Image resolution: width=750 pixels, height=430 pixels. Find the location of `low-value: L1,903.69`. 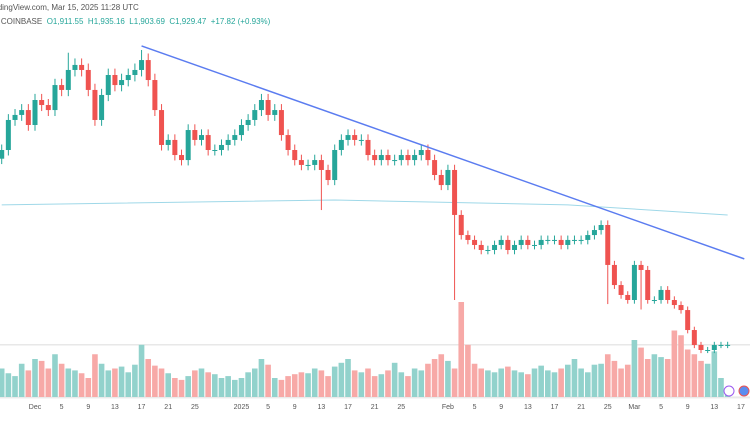

low-value: L1,903.69 is located at coordinates (147, 21).